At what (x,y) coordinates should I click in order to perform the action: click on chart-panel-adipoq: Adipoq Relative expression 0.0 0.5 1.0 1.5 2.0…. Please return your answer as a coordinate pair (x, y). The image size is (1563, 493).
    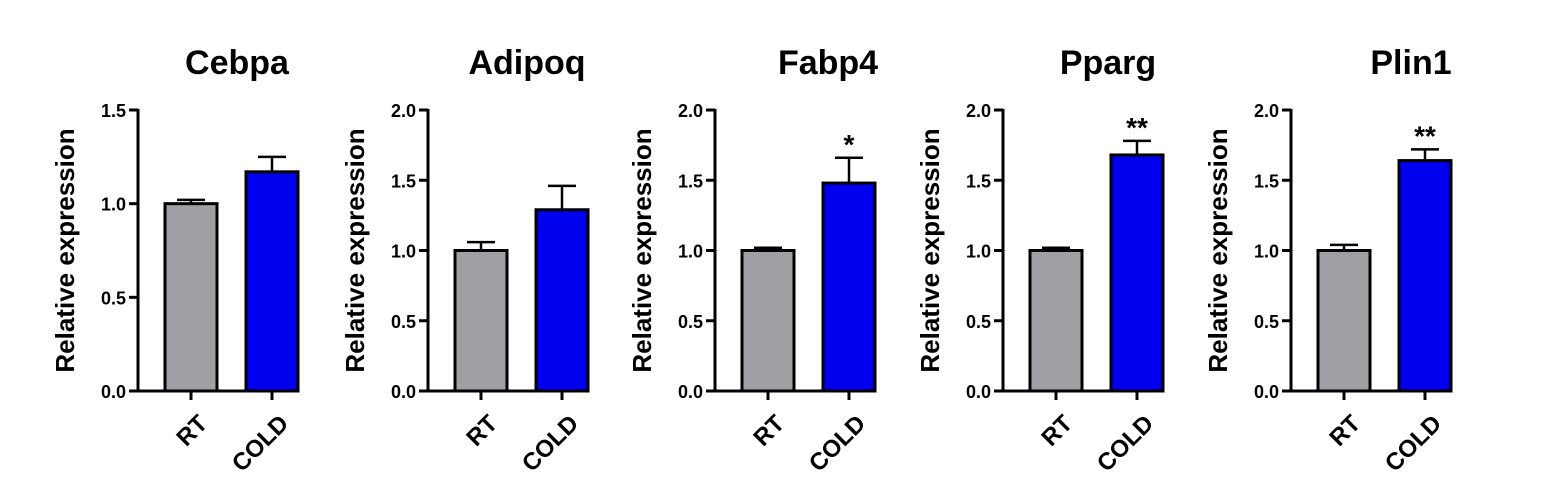
    Looking at the image, I should click on (465, 260).